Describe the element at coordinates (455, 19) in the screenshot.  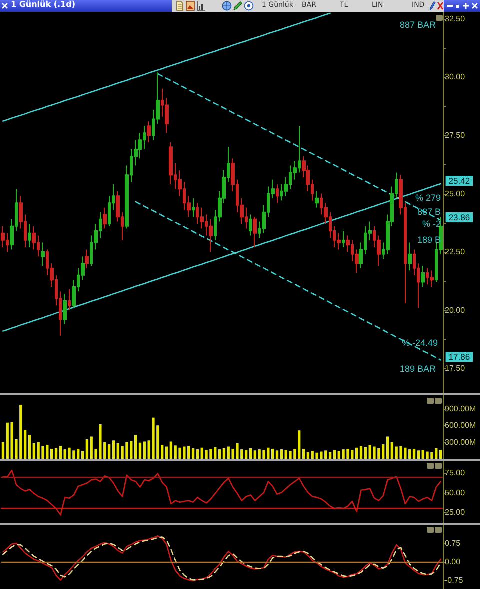
I see `y-tick-label: 32.50` at that location.